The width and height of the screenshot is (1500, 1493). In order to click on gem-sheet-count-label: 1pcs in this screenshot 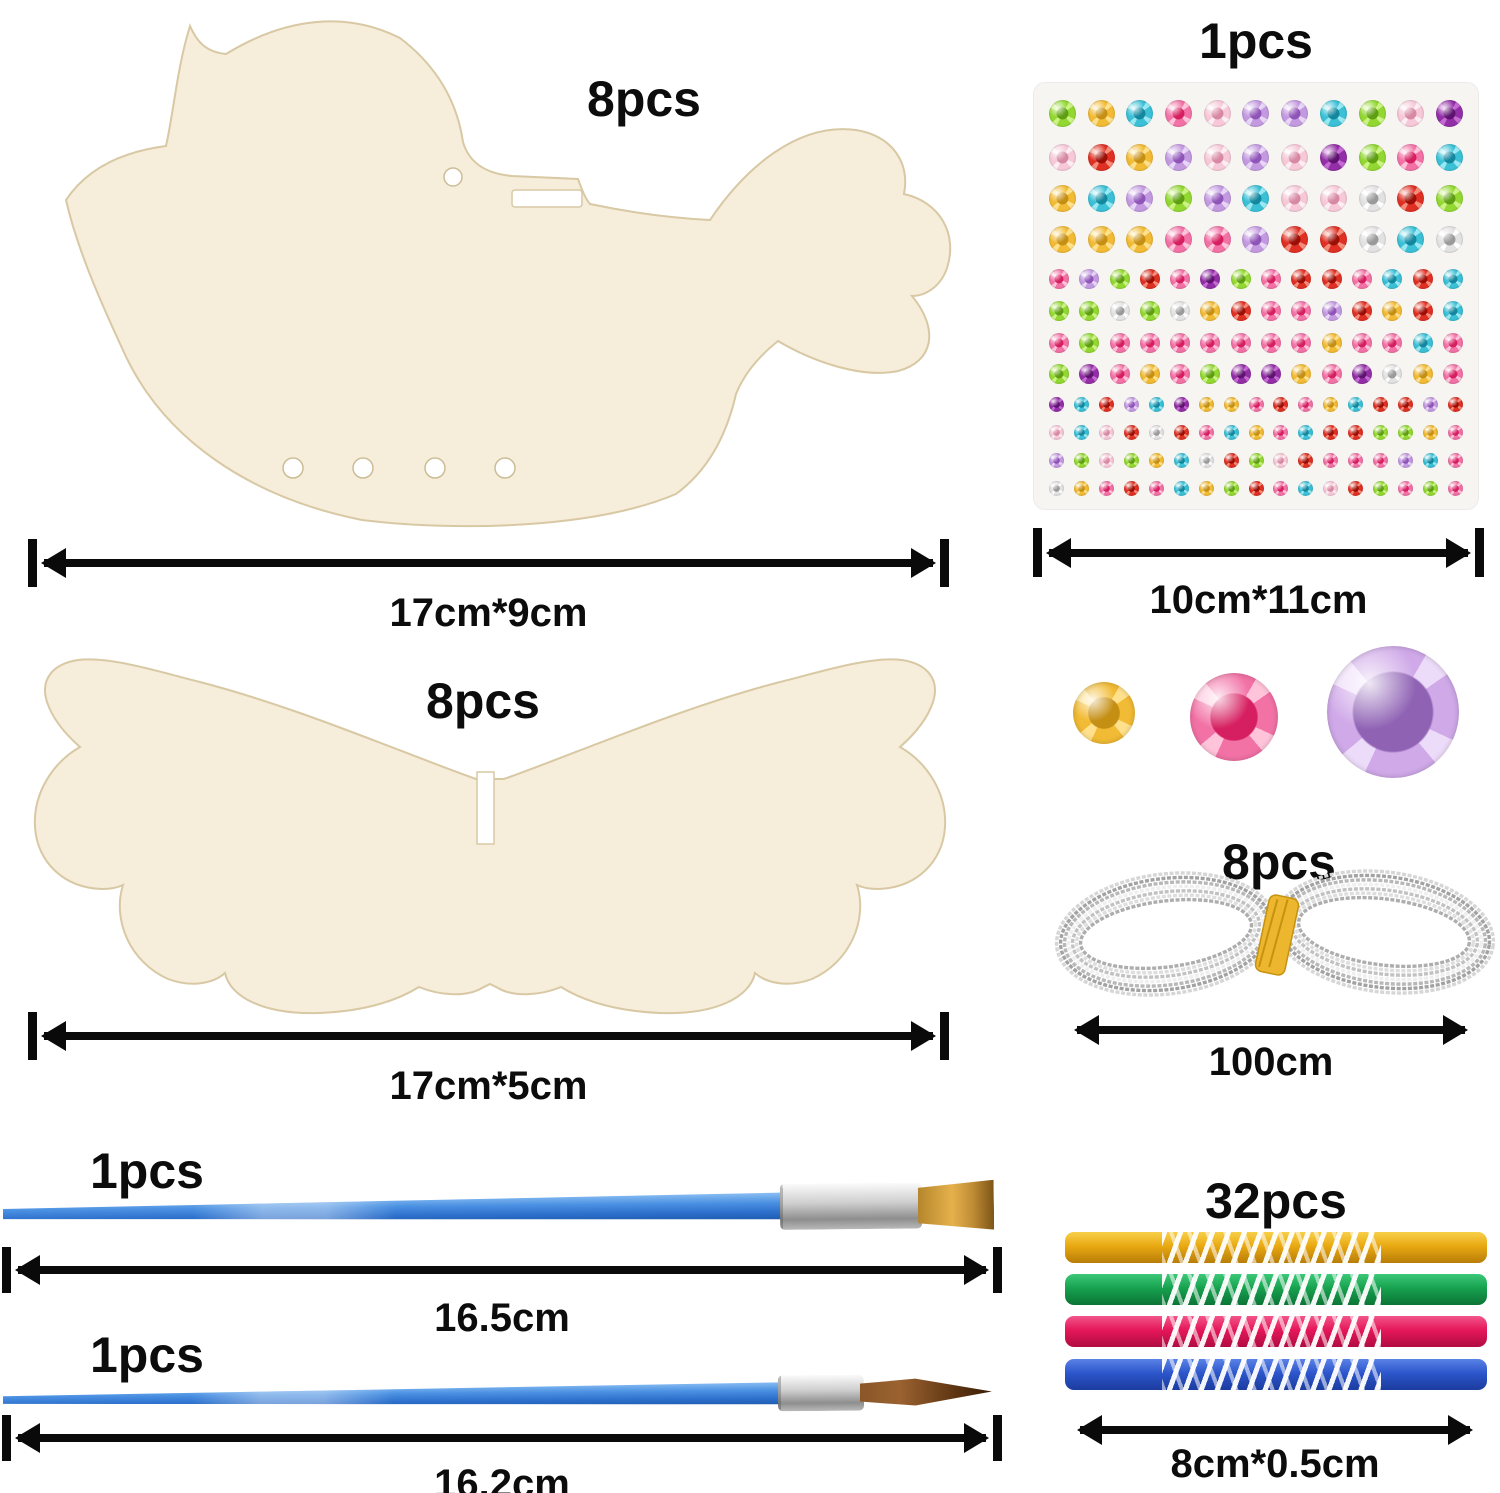, I will do `click(1256, 41)`.